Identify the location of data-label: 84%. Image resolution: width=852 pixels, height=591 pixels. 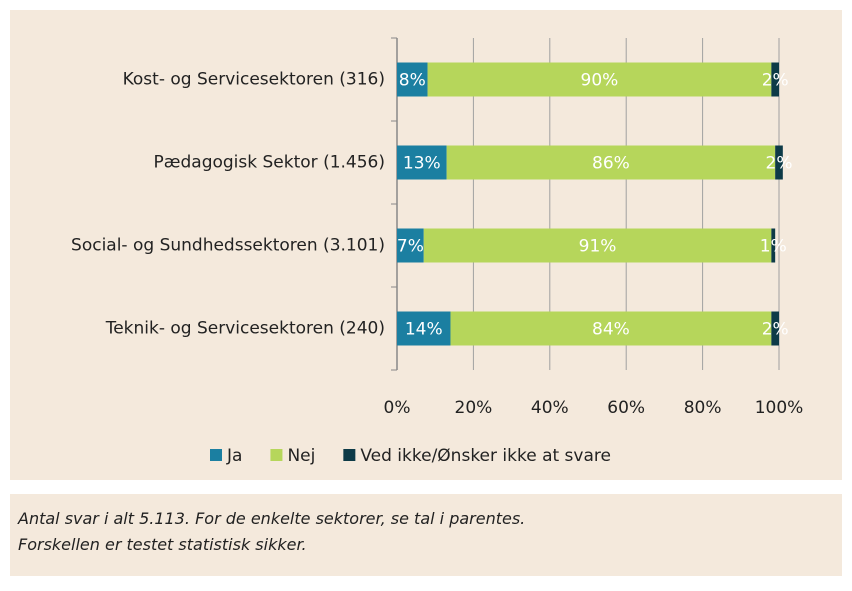
(611, 330).